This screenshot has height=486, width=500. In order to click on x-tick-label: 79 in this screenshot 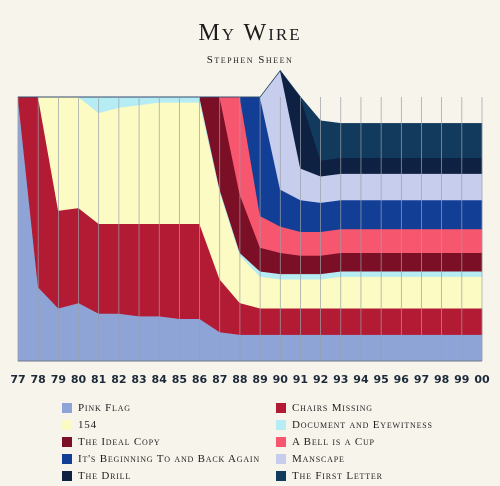, I will do `click(58, 379)`.